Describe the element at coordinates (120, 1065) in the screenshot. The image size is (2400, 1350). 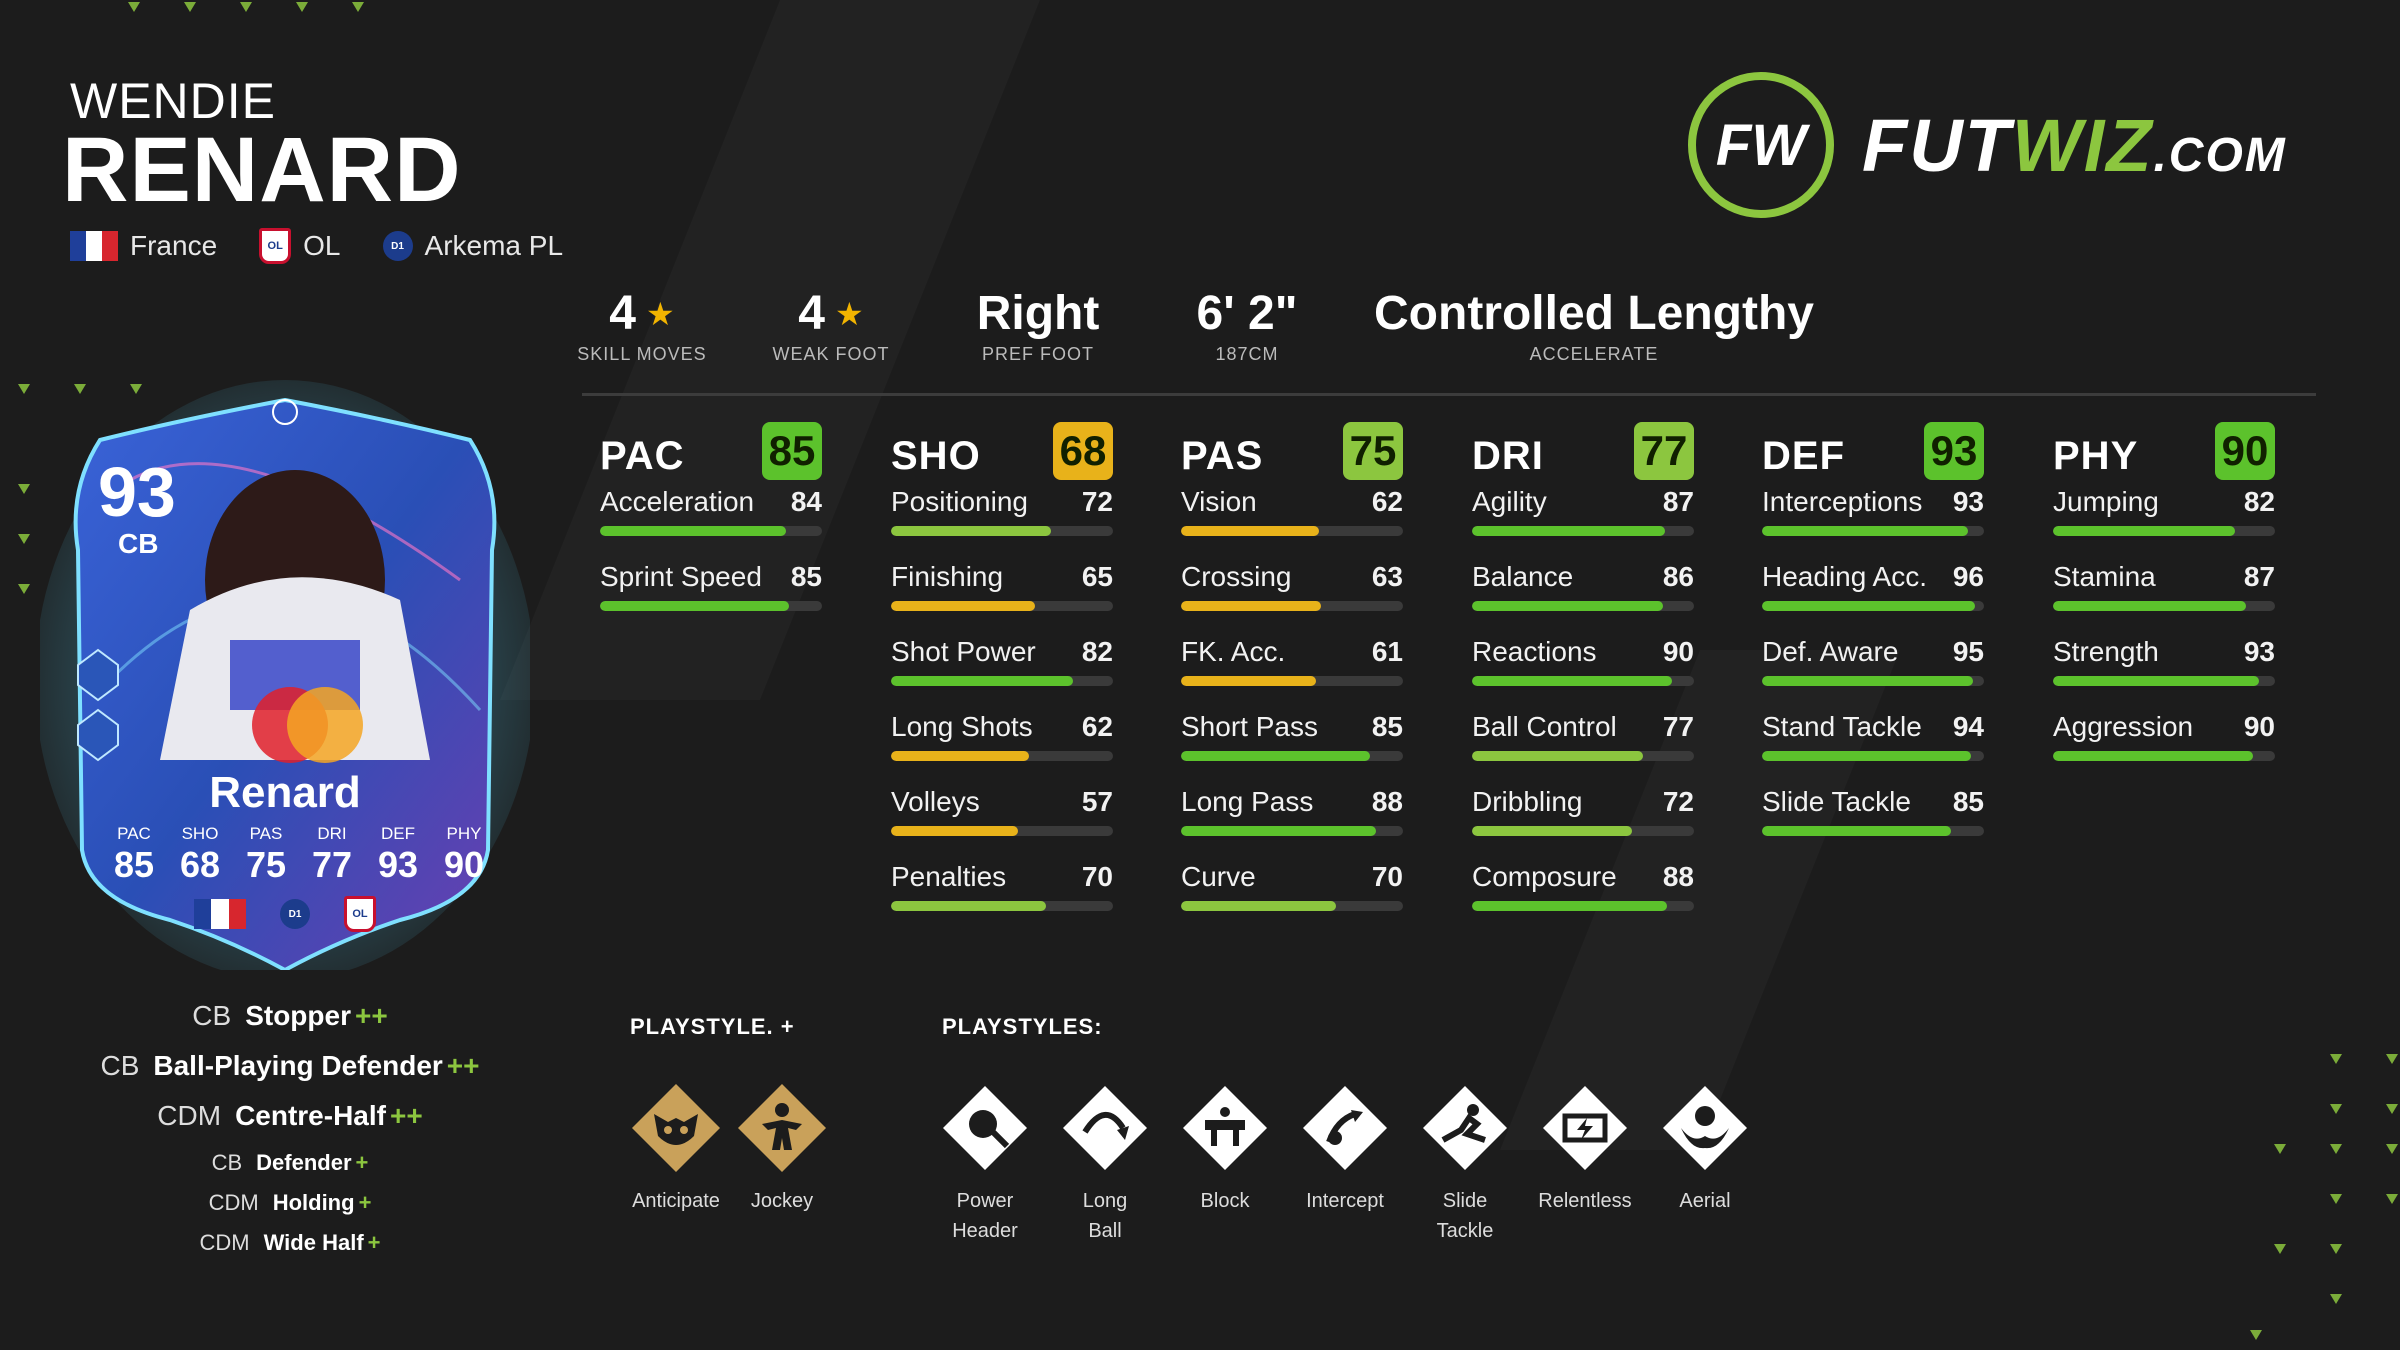
I see `role-position: CB` at that location.